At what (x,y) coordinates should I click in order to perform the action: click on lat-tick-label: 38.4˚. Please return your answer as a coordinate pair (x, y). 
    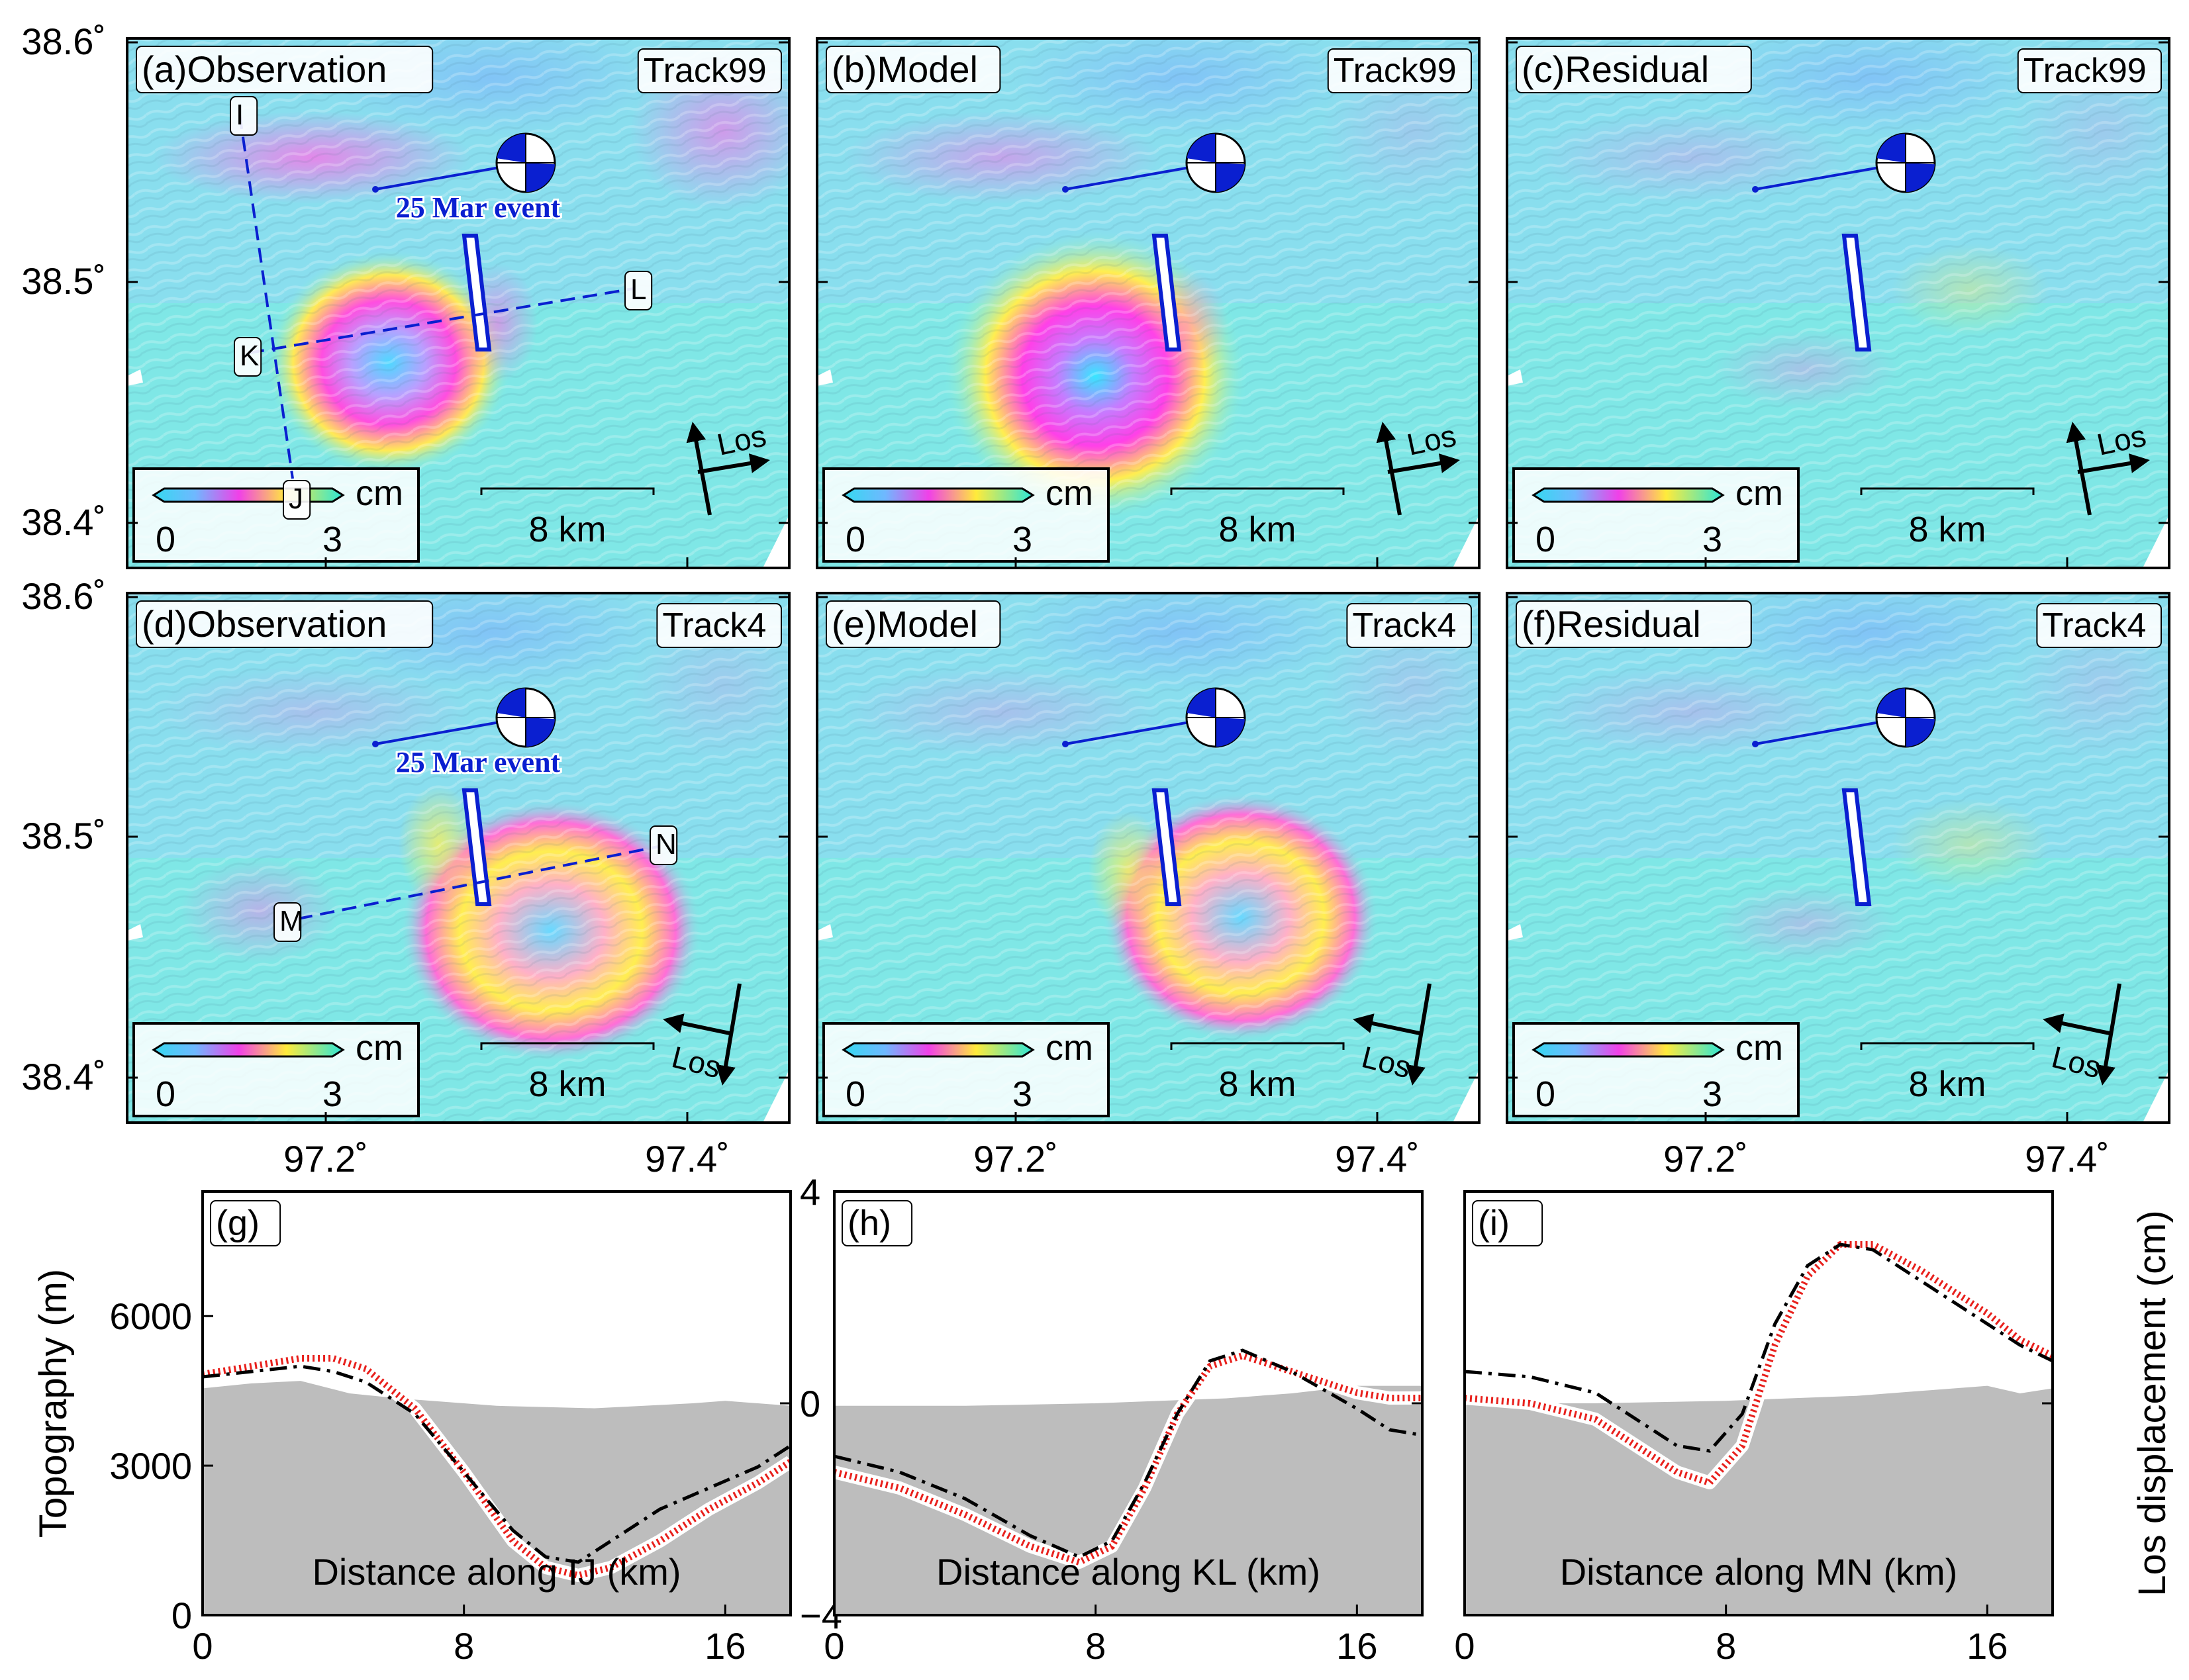
    Looking at the image, I should click on (63, 522).